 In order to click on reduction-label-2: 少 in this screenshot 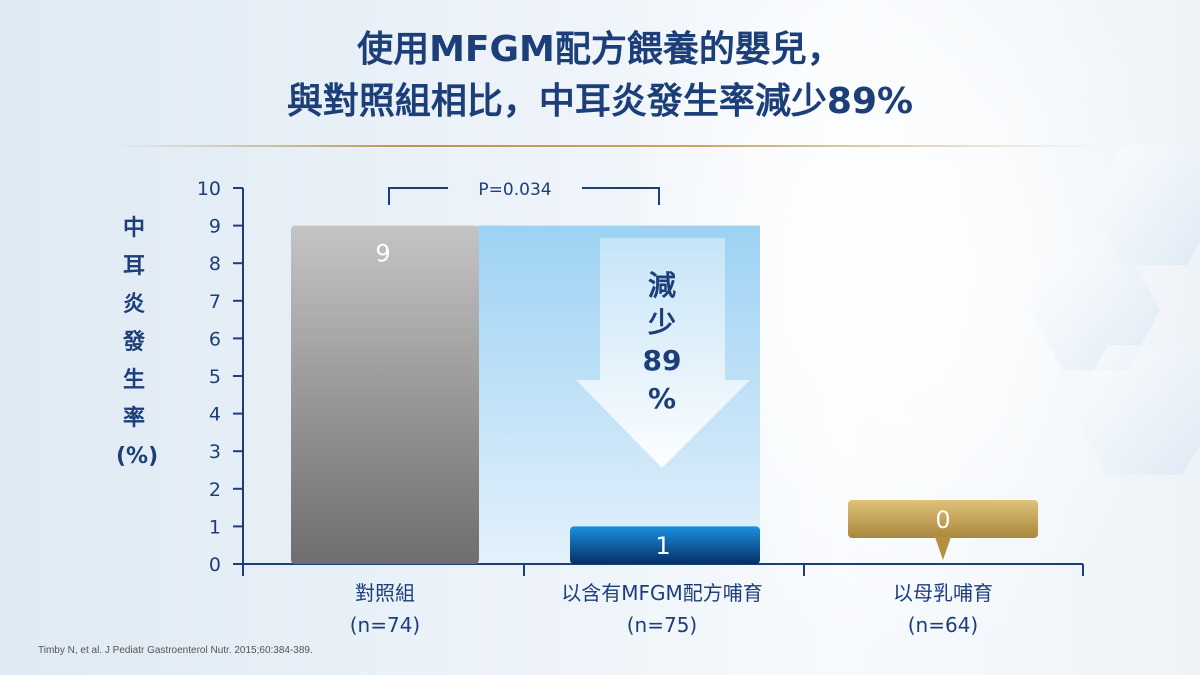, I will do `click(662, 322)`.